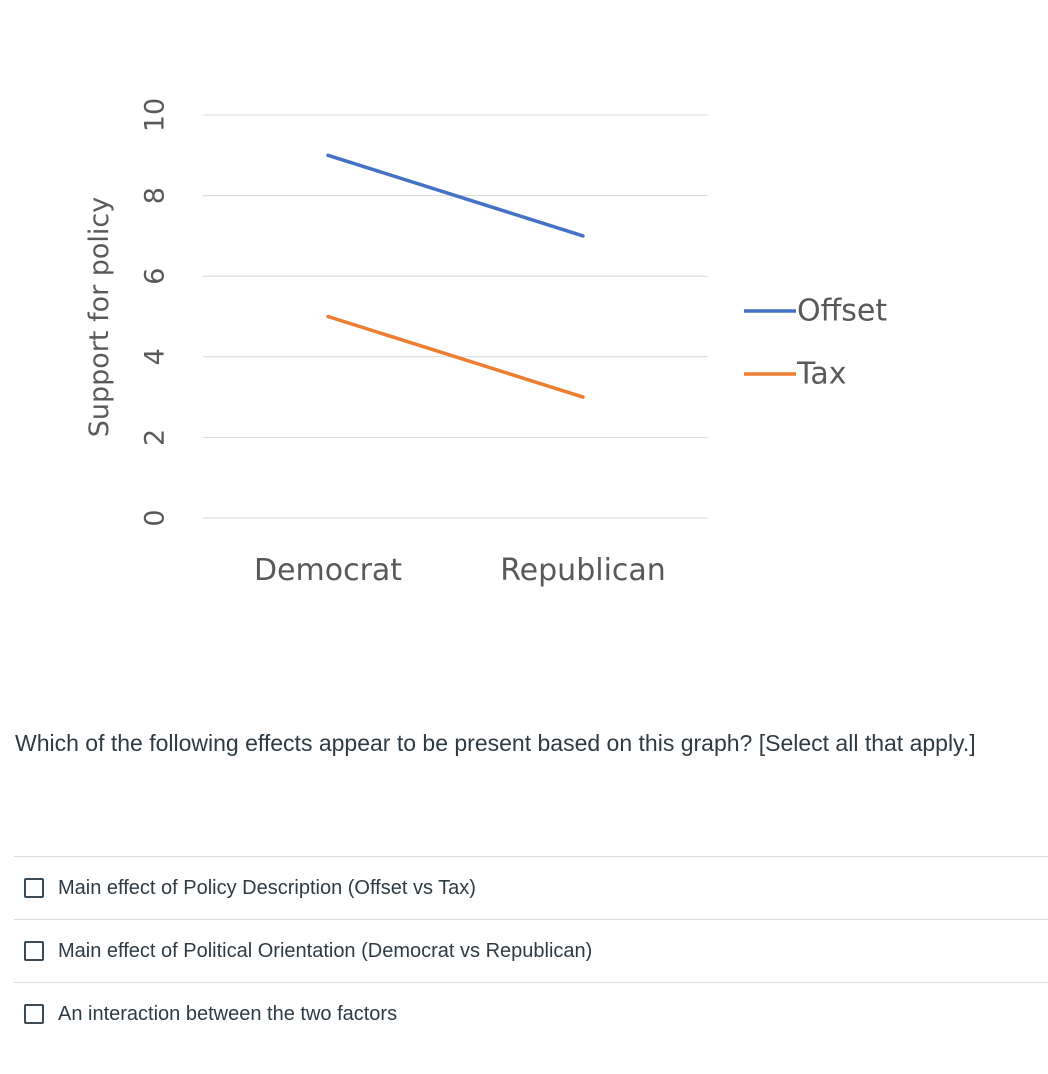  What do you see at coordinates (815, 343) in the screenshot?
I see `legend: Offset Tax` at bounding box center [815, 343].